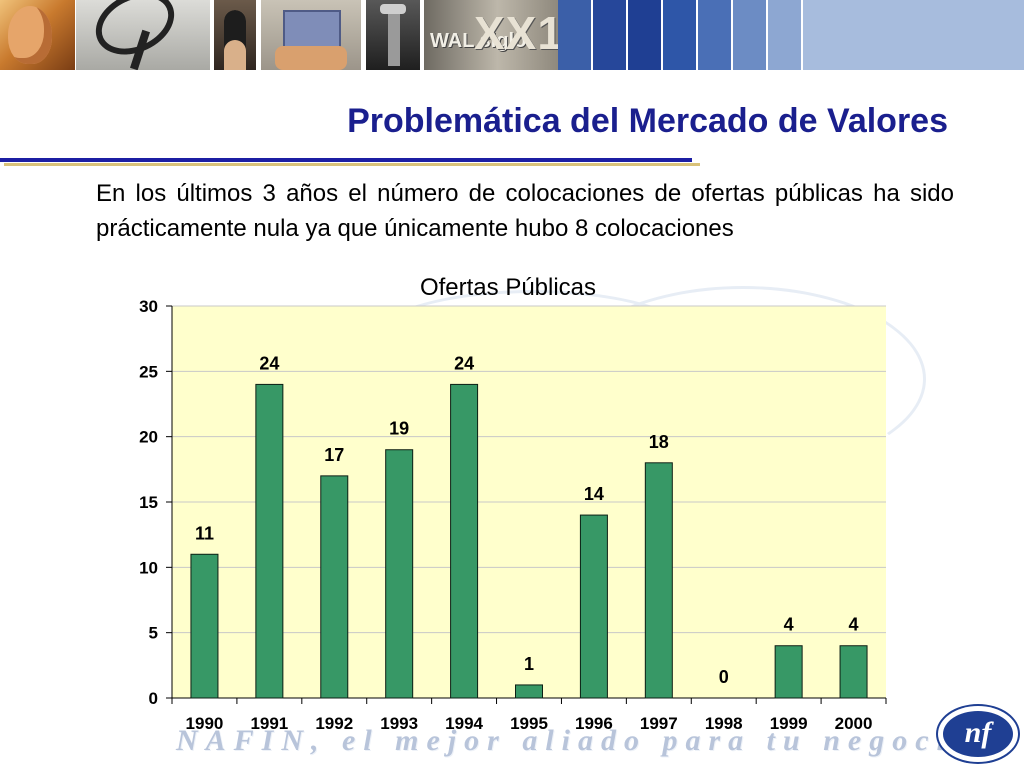 The image size is (1024, 768). What do you see at coordinates (269, 363) in the screenshot?
I see `data-label-1991: 24` at bounding box center [269, 363].